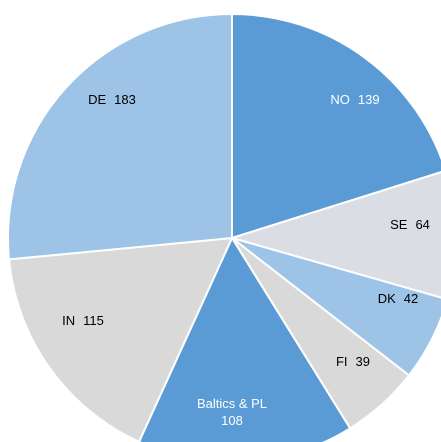 The image size is (441, 442). I want to click on value-label: 108, so click(232, 420).